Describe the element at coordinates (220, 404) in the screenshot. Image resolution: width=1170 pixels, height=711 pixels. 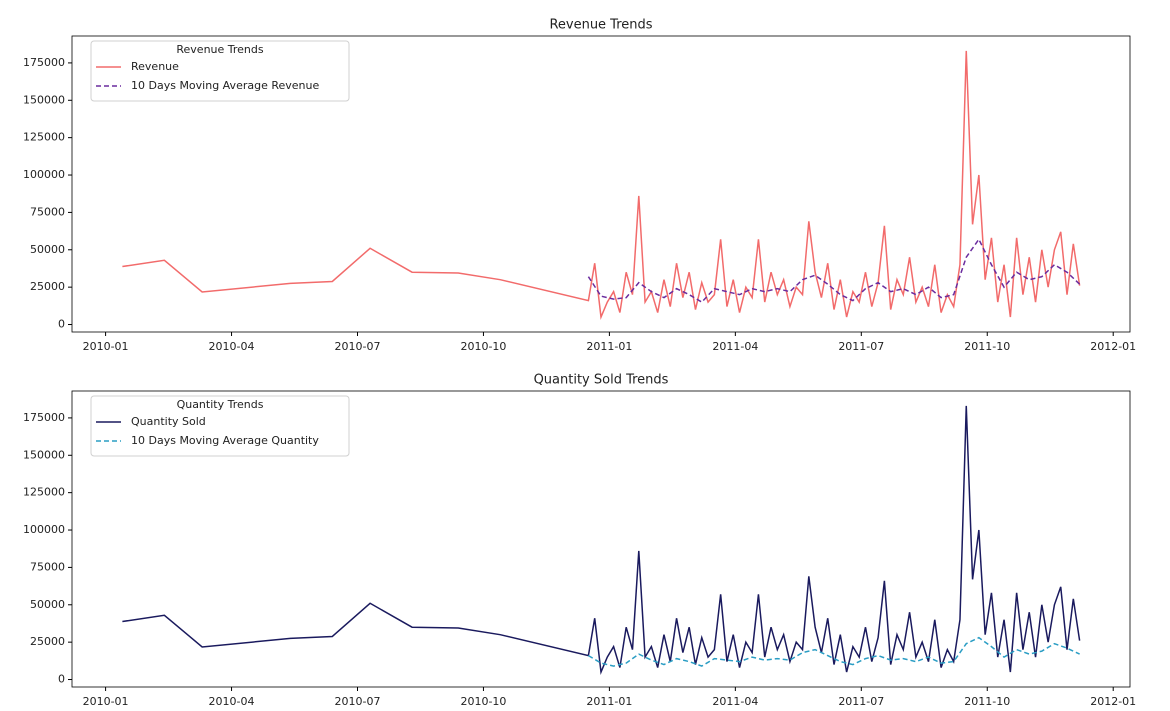
I see `legend-title: Quantity Trends` at that location.